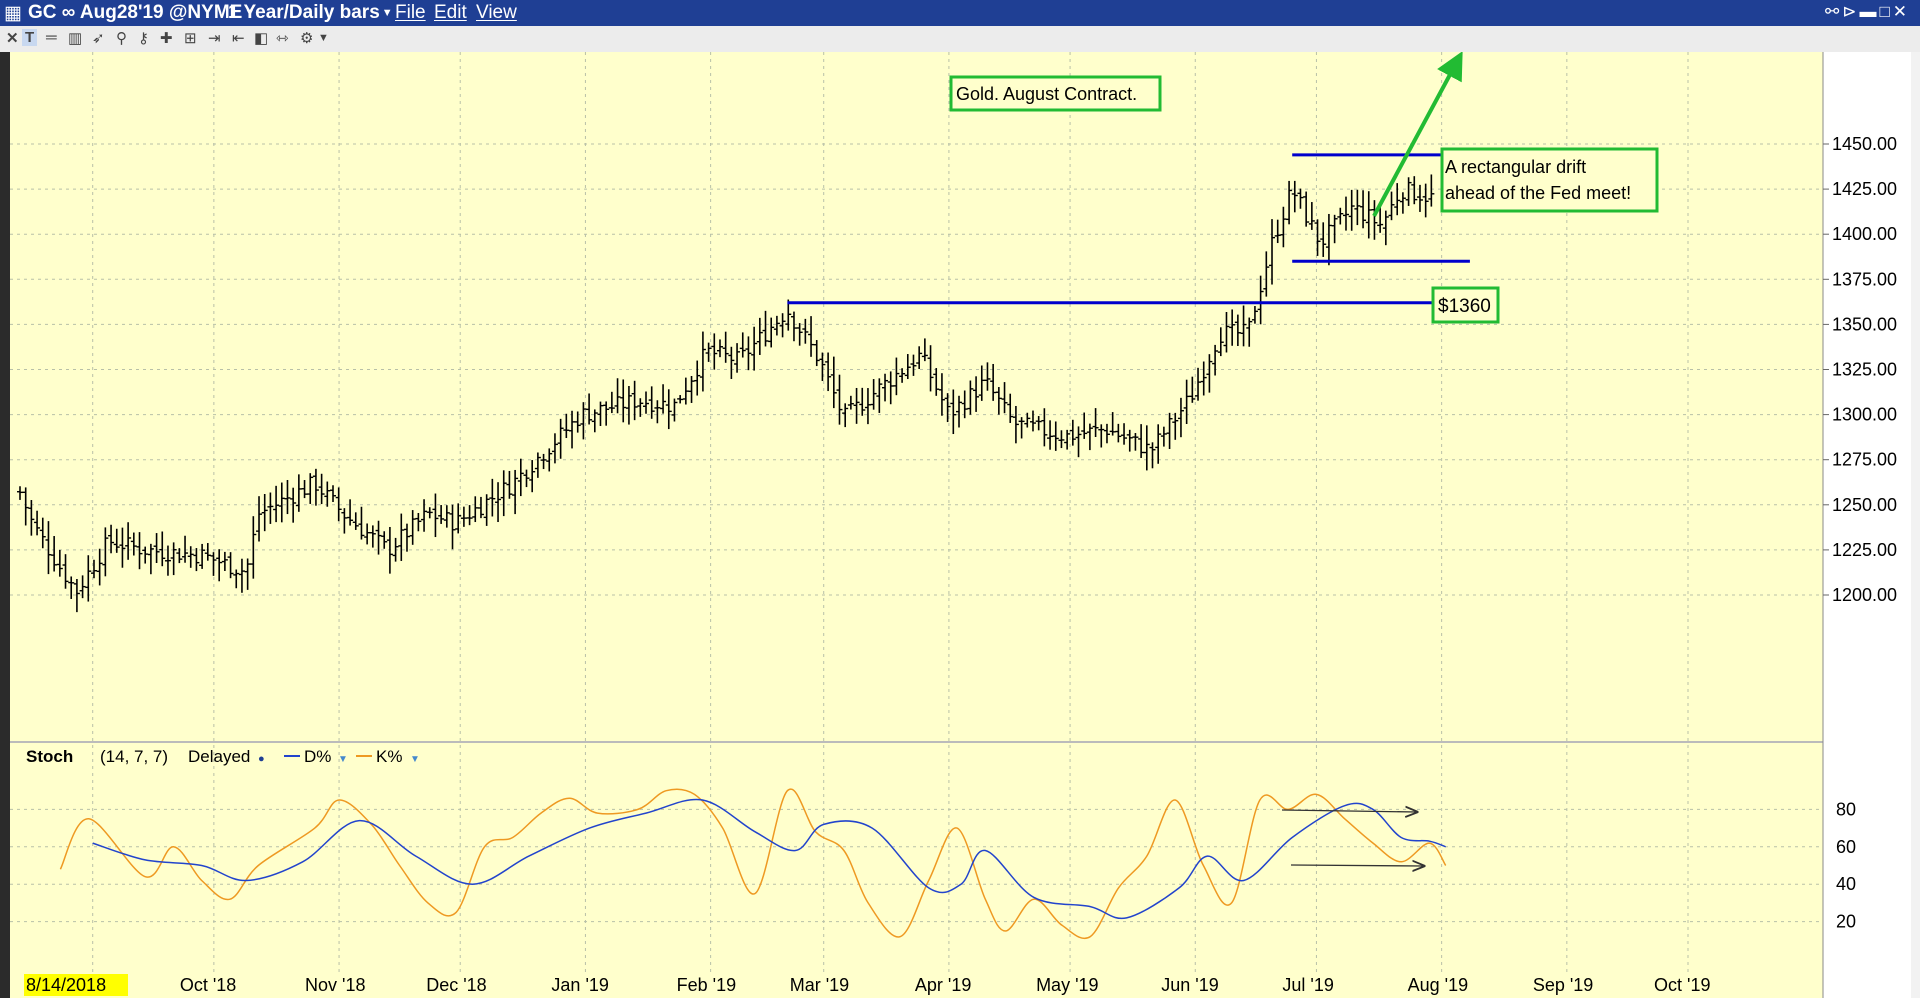 The image size is (1920, 998). I want to click on wrench-icon: ⚲, so click(121, 38).